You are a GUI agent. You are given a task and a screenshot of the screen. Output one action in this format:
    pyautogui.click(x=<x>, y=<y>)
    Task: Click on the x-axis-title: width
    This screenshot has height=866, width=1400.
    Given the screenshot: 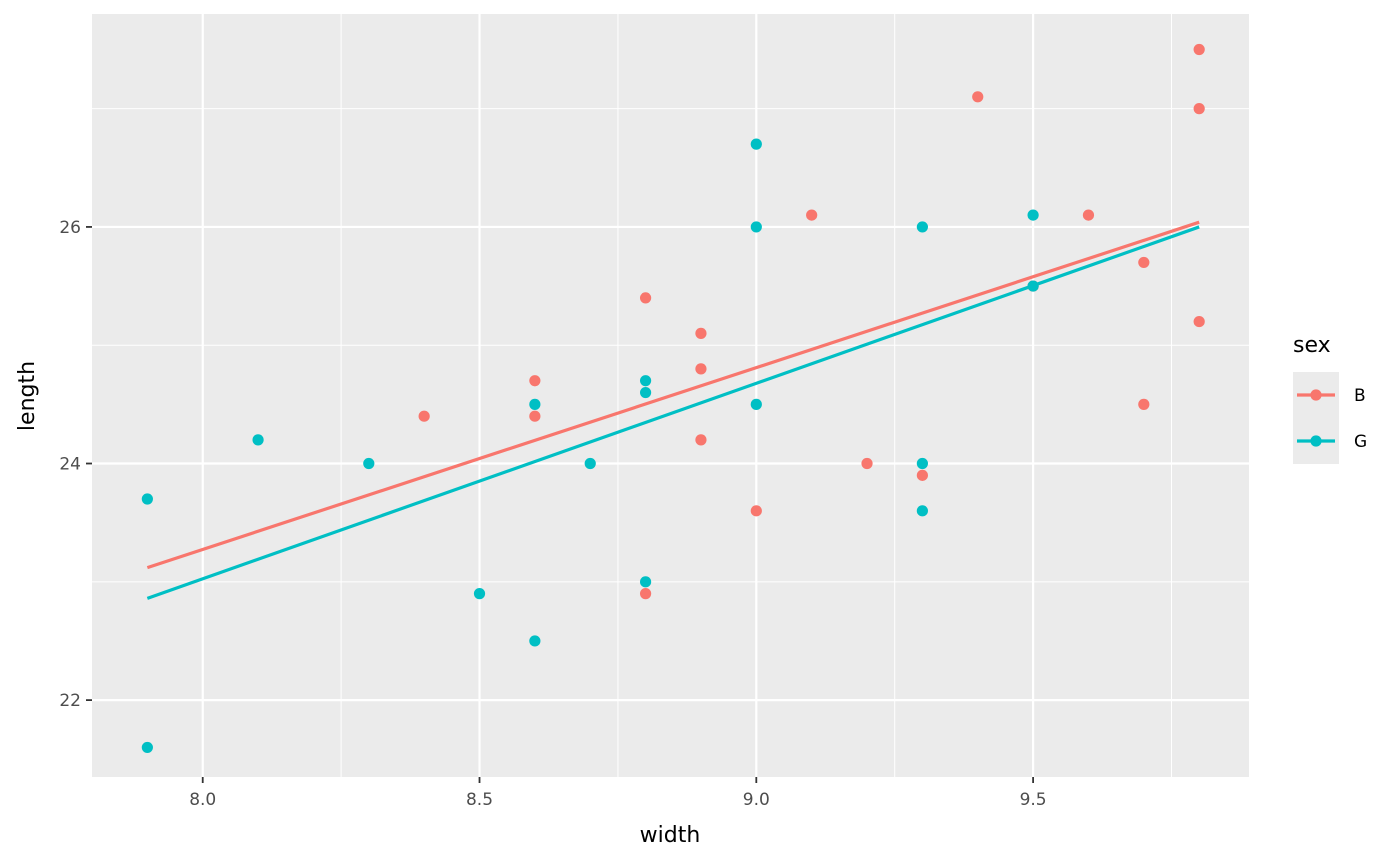 What is the action you would take?
    pyautogui.click(x=670, y=835)
    